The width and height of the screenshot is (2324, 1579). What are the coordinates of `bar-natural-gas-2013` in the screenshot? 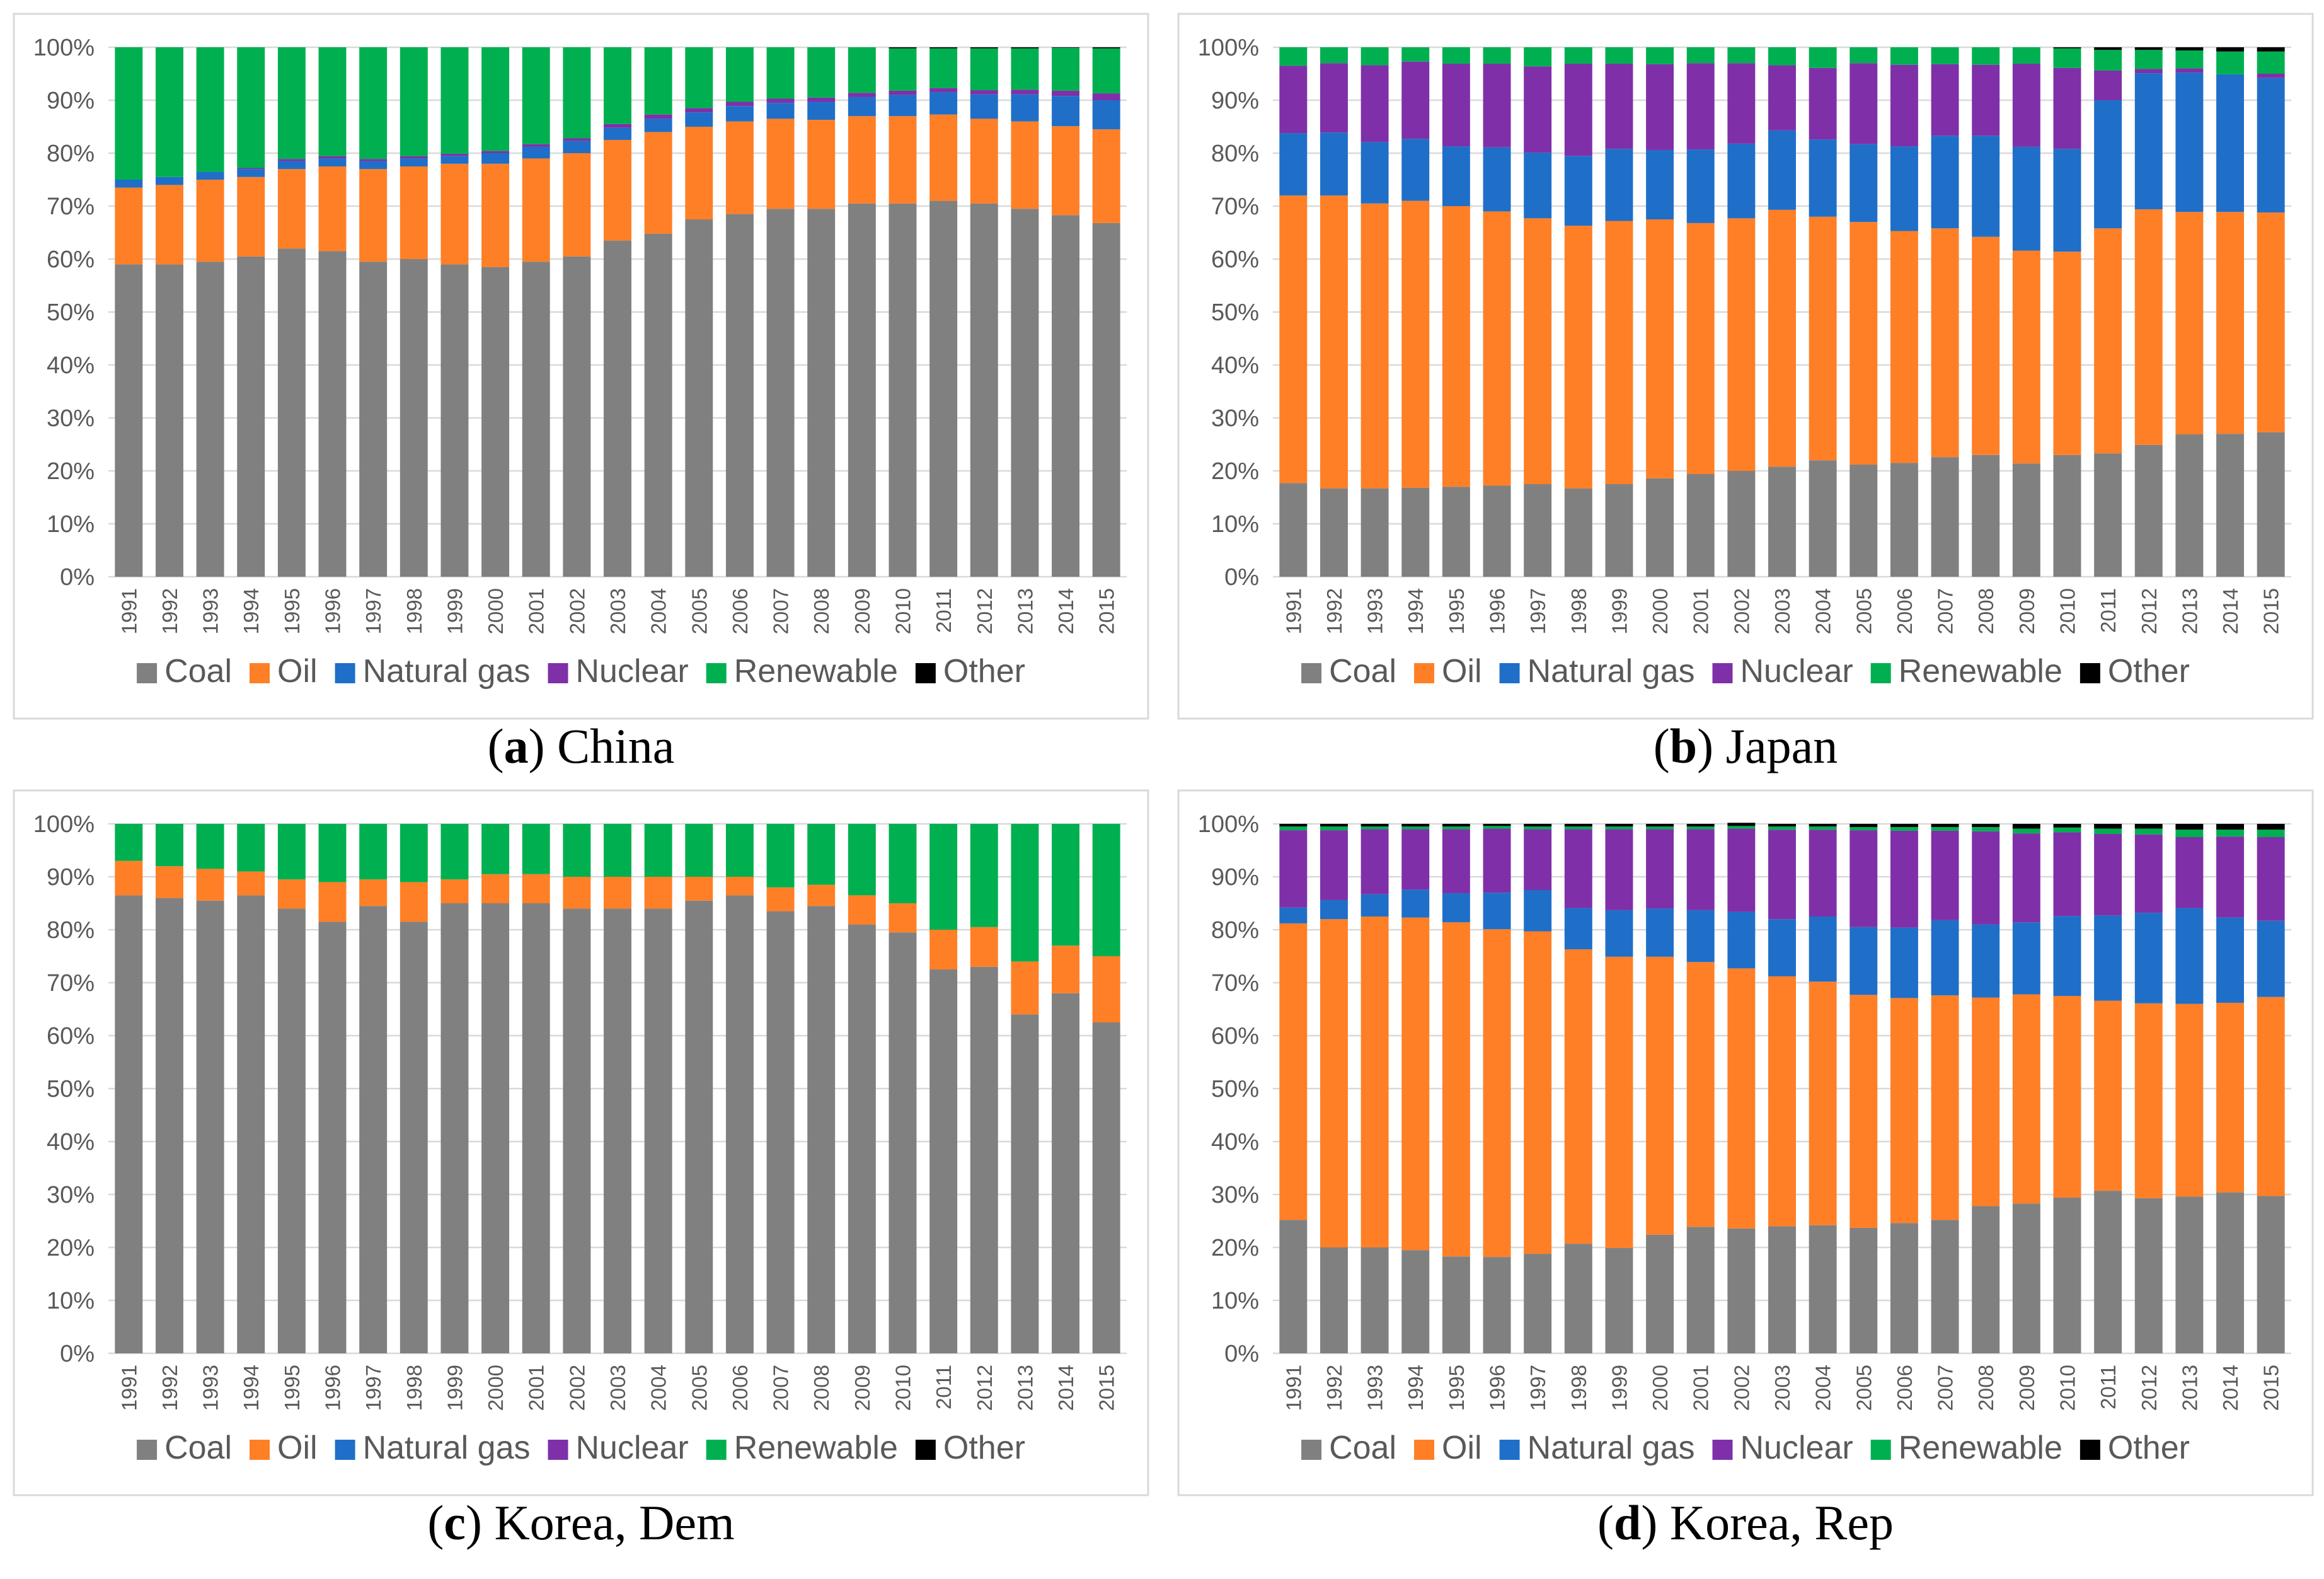 It's located at (2190, 956).